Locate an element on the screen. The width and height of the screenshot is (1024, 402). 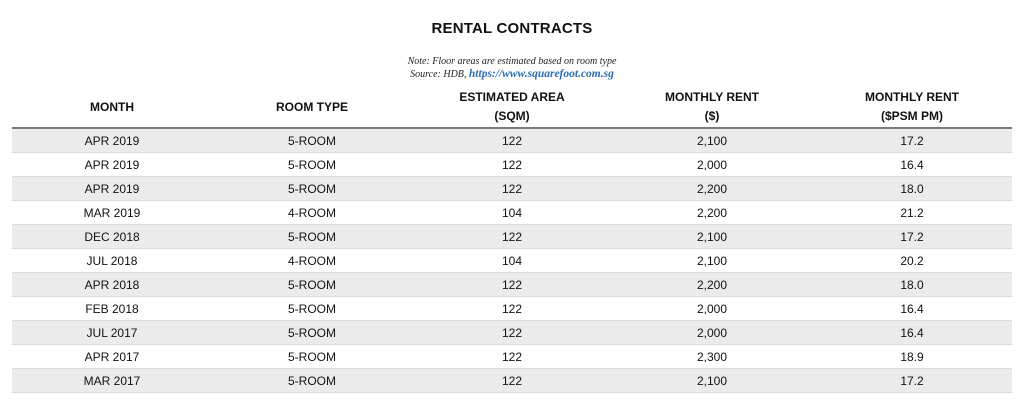
table-row: FEB 2018 5-ROOM 122 2,000 16.4 is located at coordinates (512, 308).